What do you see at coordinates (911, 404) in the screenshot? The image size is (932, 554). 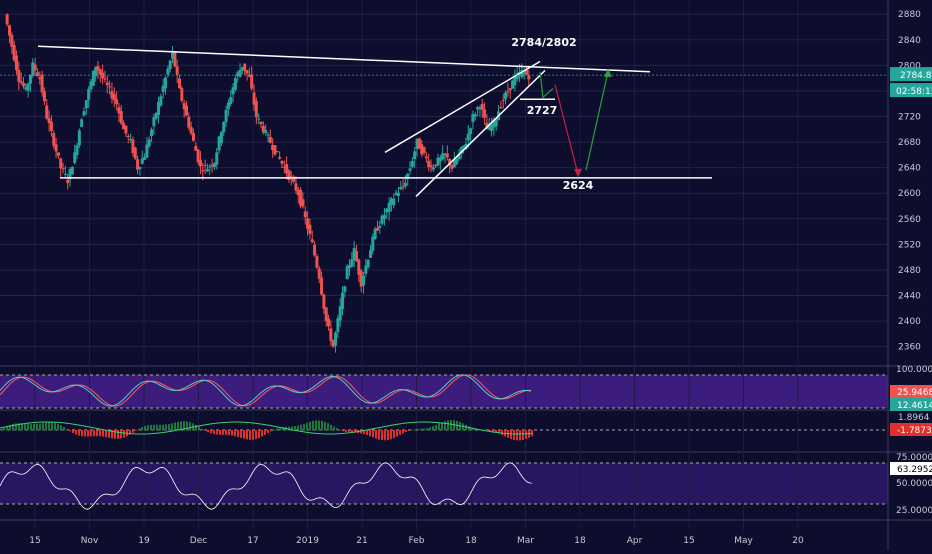 I see `stoch-badge` at bounding box center [911, 404].